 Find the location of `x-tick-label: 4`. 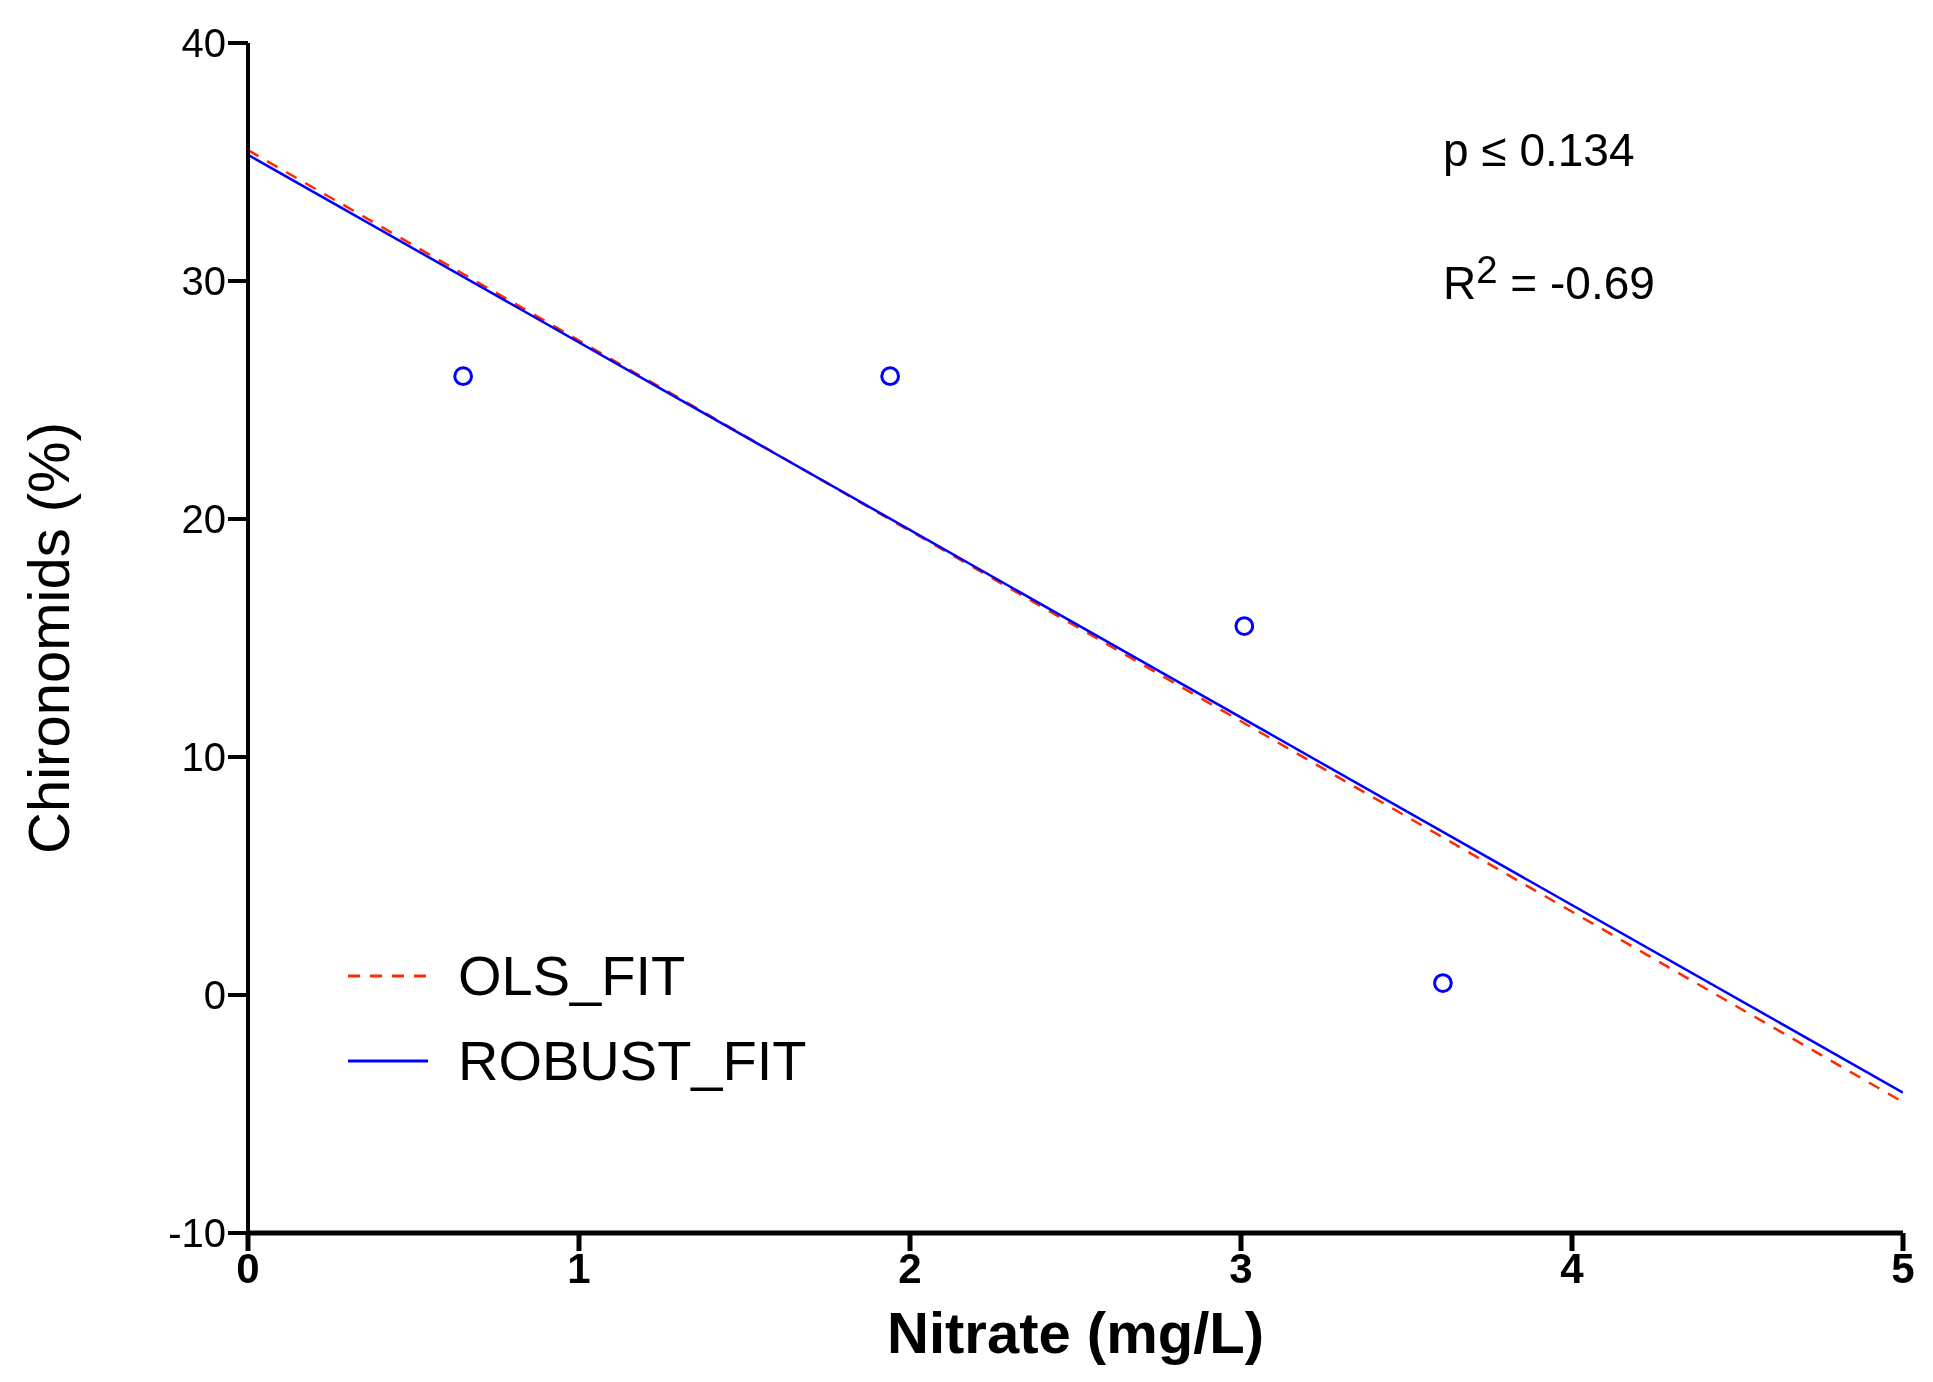

x-tick-label: 4 is located at coordinates (1572, 1268).